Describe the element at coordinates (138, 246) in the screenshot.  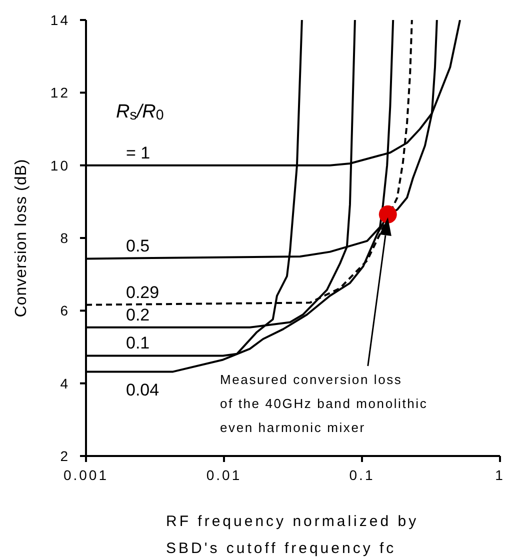
I see `series-label: 0.5` at that location.